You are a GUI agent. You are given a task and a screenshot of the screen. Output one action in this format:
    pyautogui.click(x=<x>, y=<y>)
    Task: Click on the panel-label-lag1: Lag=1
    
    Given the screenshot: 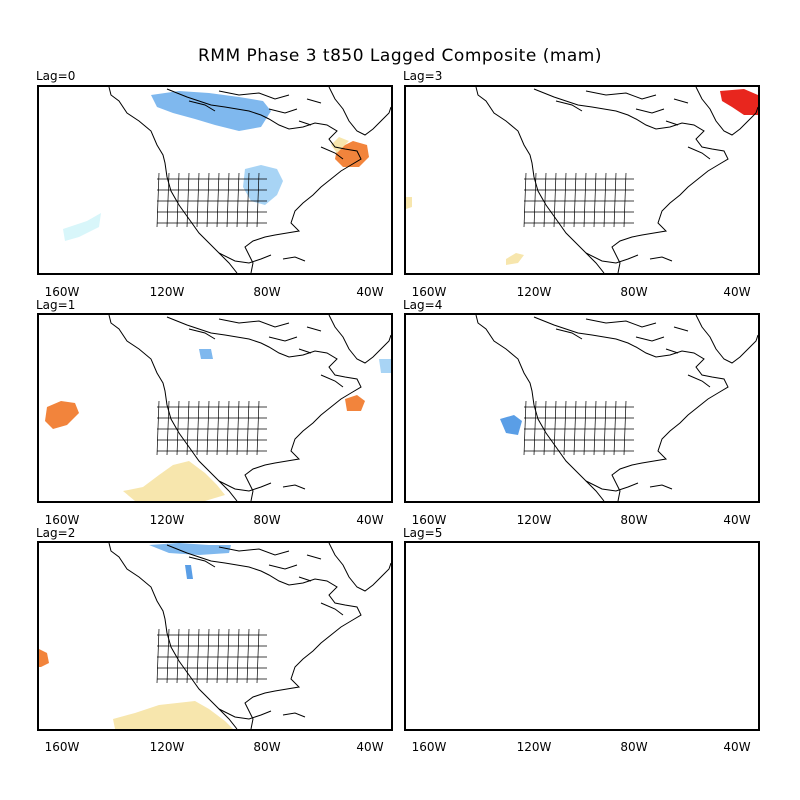 What is the action you would take?
    pyautogui.click(x=56, y=305)
    